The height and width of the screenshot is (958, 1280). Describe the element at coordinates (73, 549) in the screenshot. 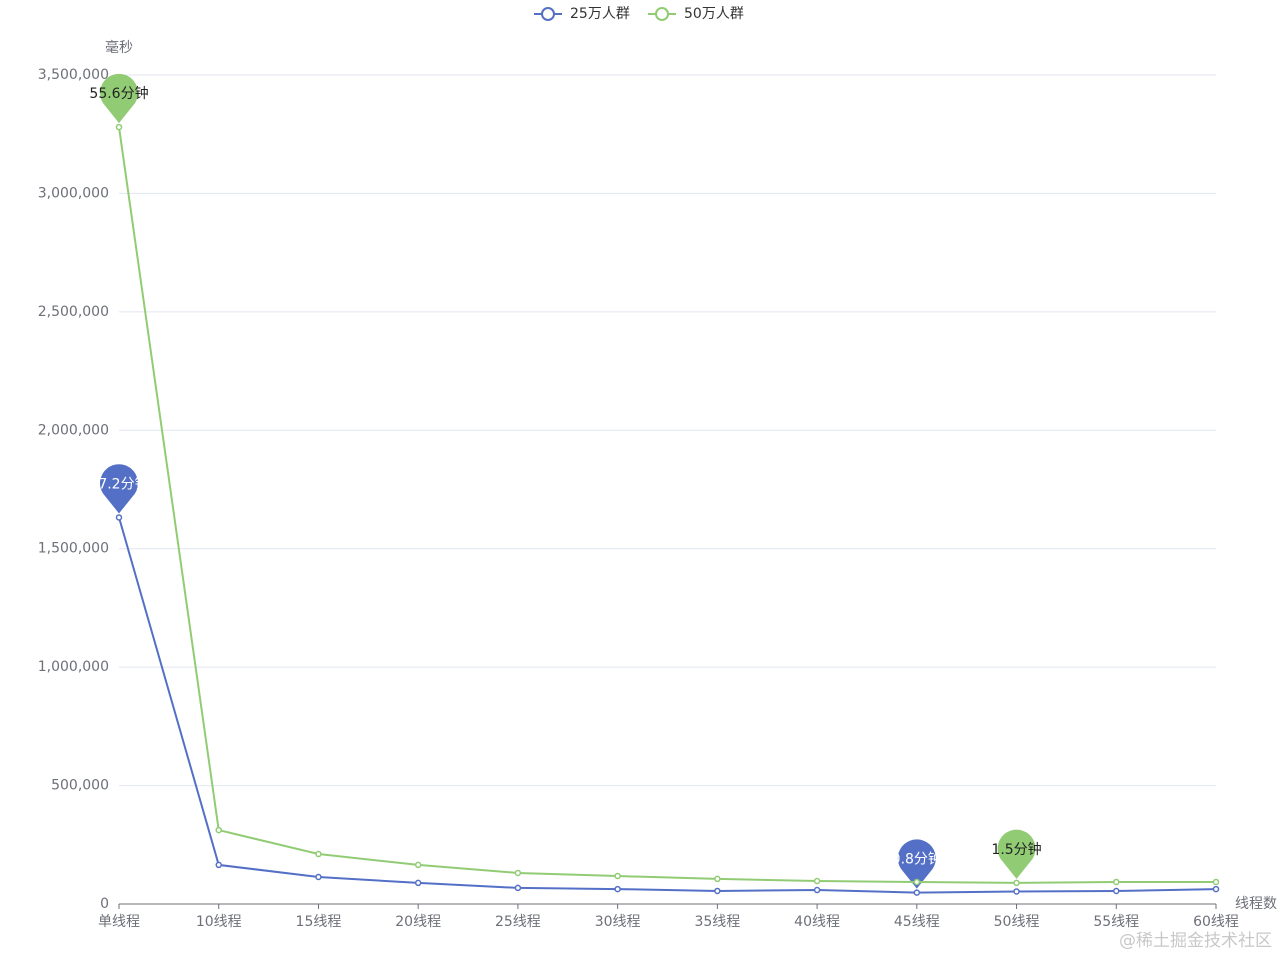

I see `y-tick-label: 1,500,000` at that location.